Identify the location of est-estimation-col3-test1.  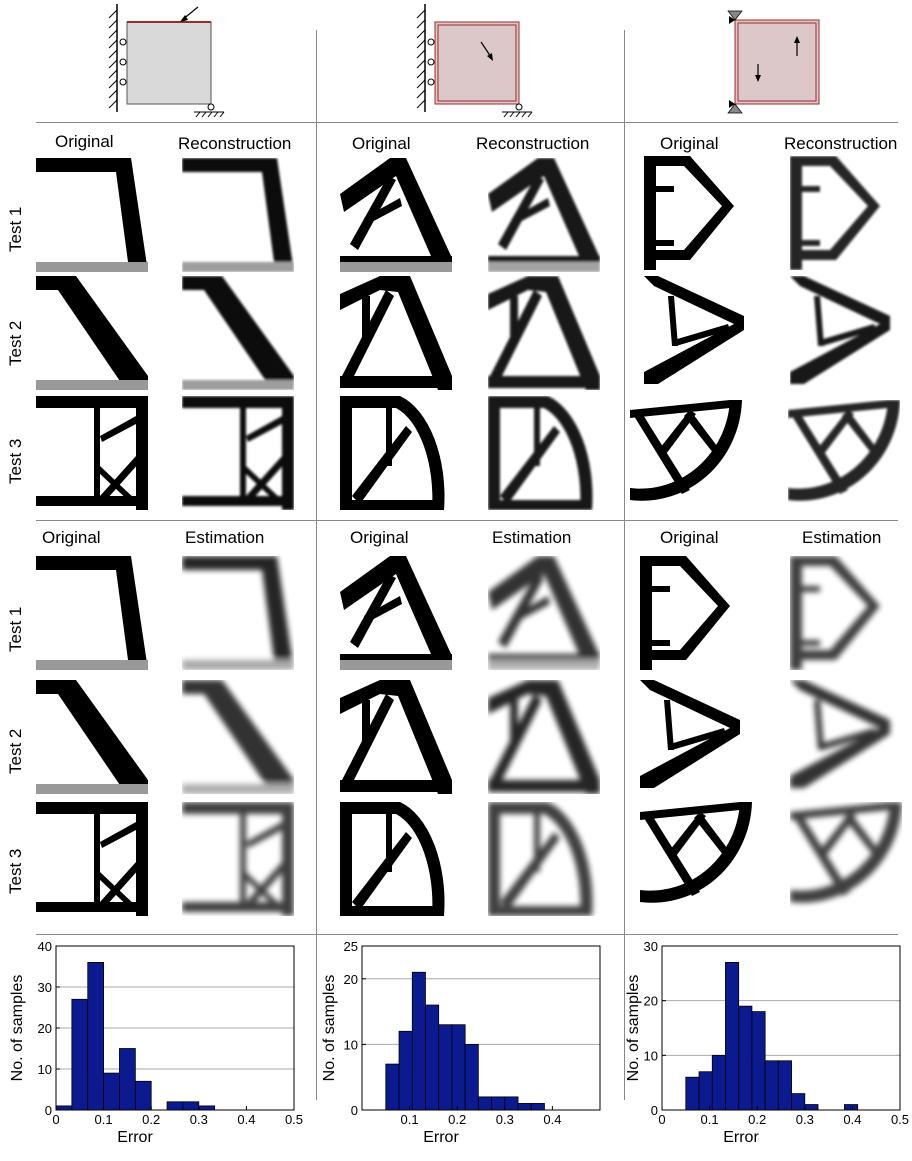
(846, 613).